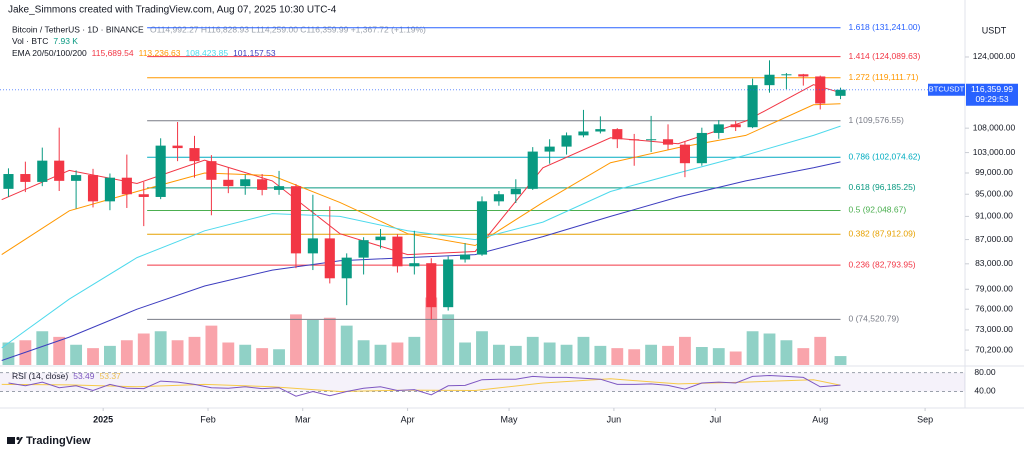  What do you see at coordinates (994, 193) in the screenshot?
I see `y-tick-label: 95,000.00` at bounding box center [994, 193].